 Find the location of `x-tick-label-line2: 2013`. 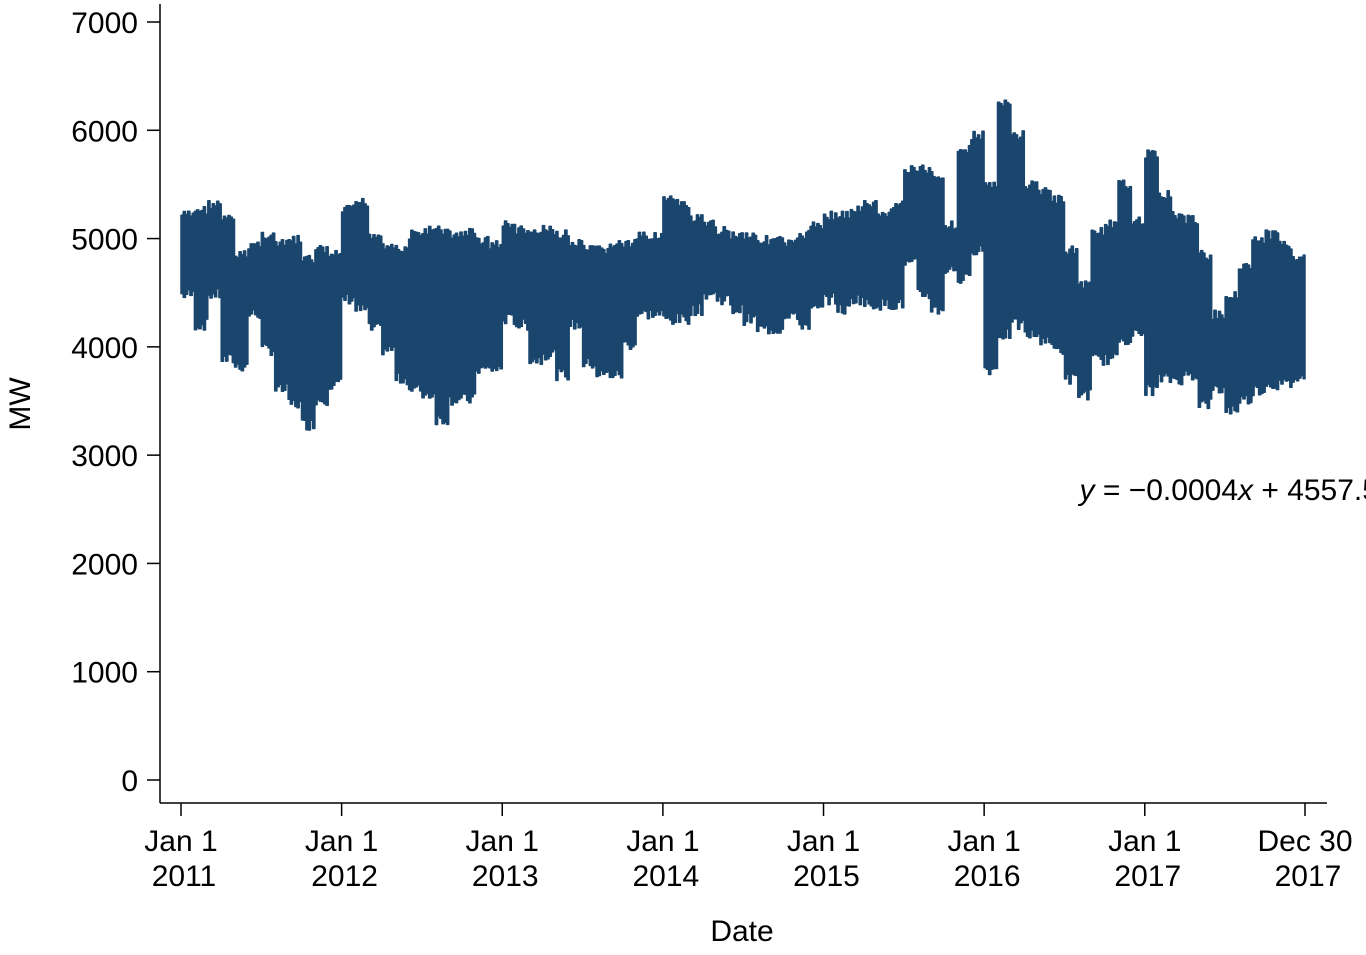

x-tick-label-line2: 2013 is located at coordinates (505, 876).